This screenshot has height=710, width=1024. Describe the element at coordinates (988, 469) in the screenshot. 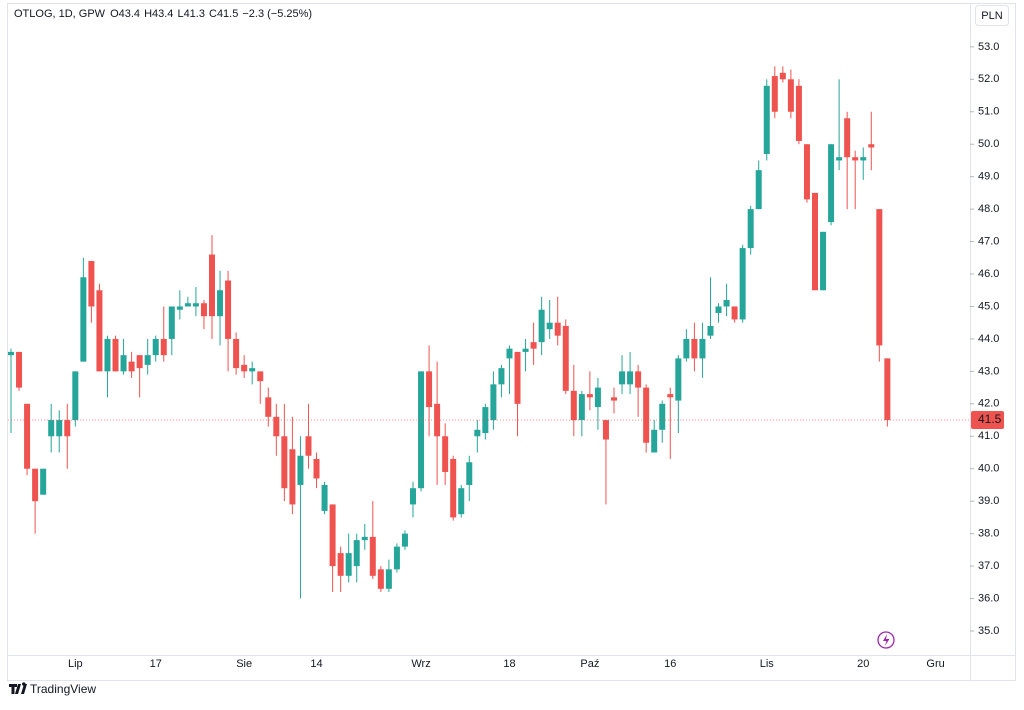

I see `y-tick-label: 40.0` at that location.